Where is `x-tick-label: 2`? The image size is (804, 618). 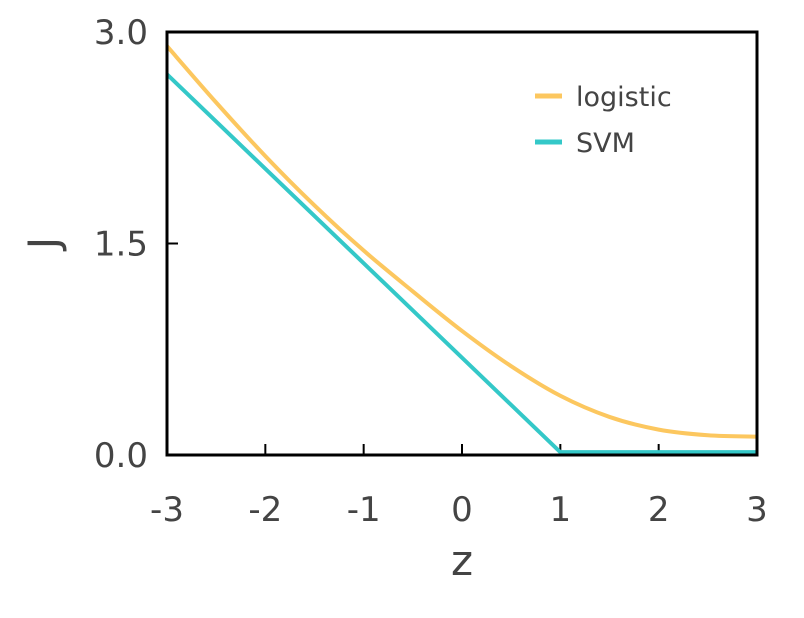
x-tick-label: 2 is located at coordinates (659, 510).